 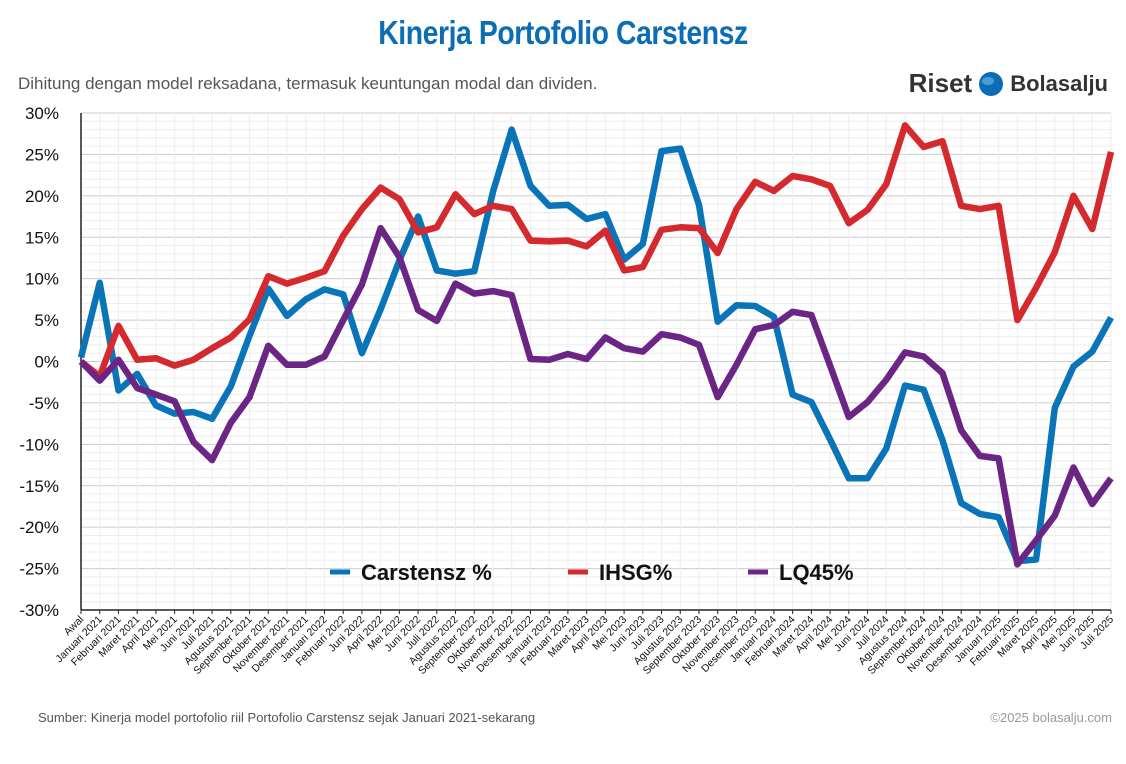 What do you see at coordinates (592, 572) in the screenshot?
I see `chart-legend: Carstensz % IHSG% LQ45%` at bounding box center [592, 572].